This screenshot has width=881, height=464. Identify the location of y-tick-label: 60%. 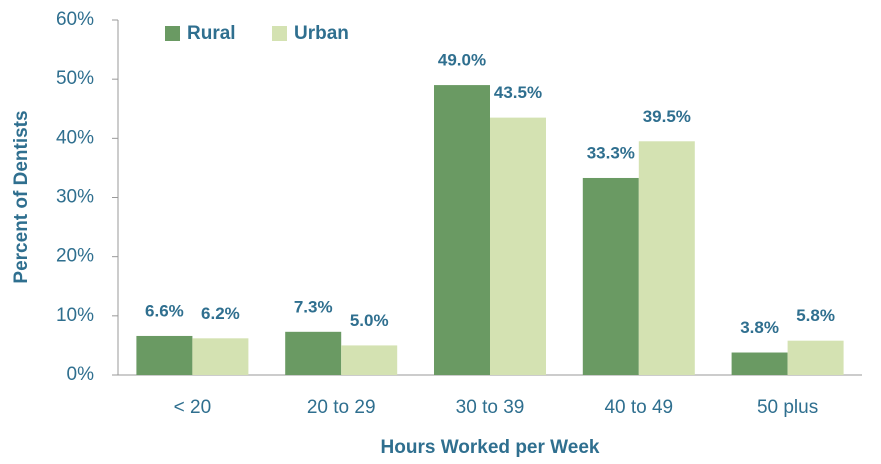
(75, 19).